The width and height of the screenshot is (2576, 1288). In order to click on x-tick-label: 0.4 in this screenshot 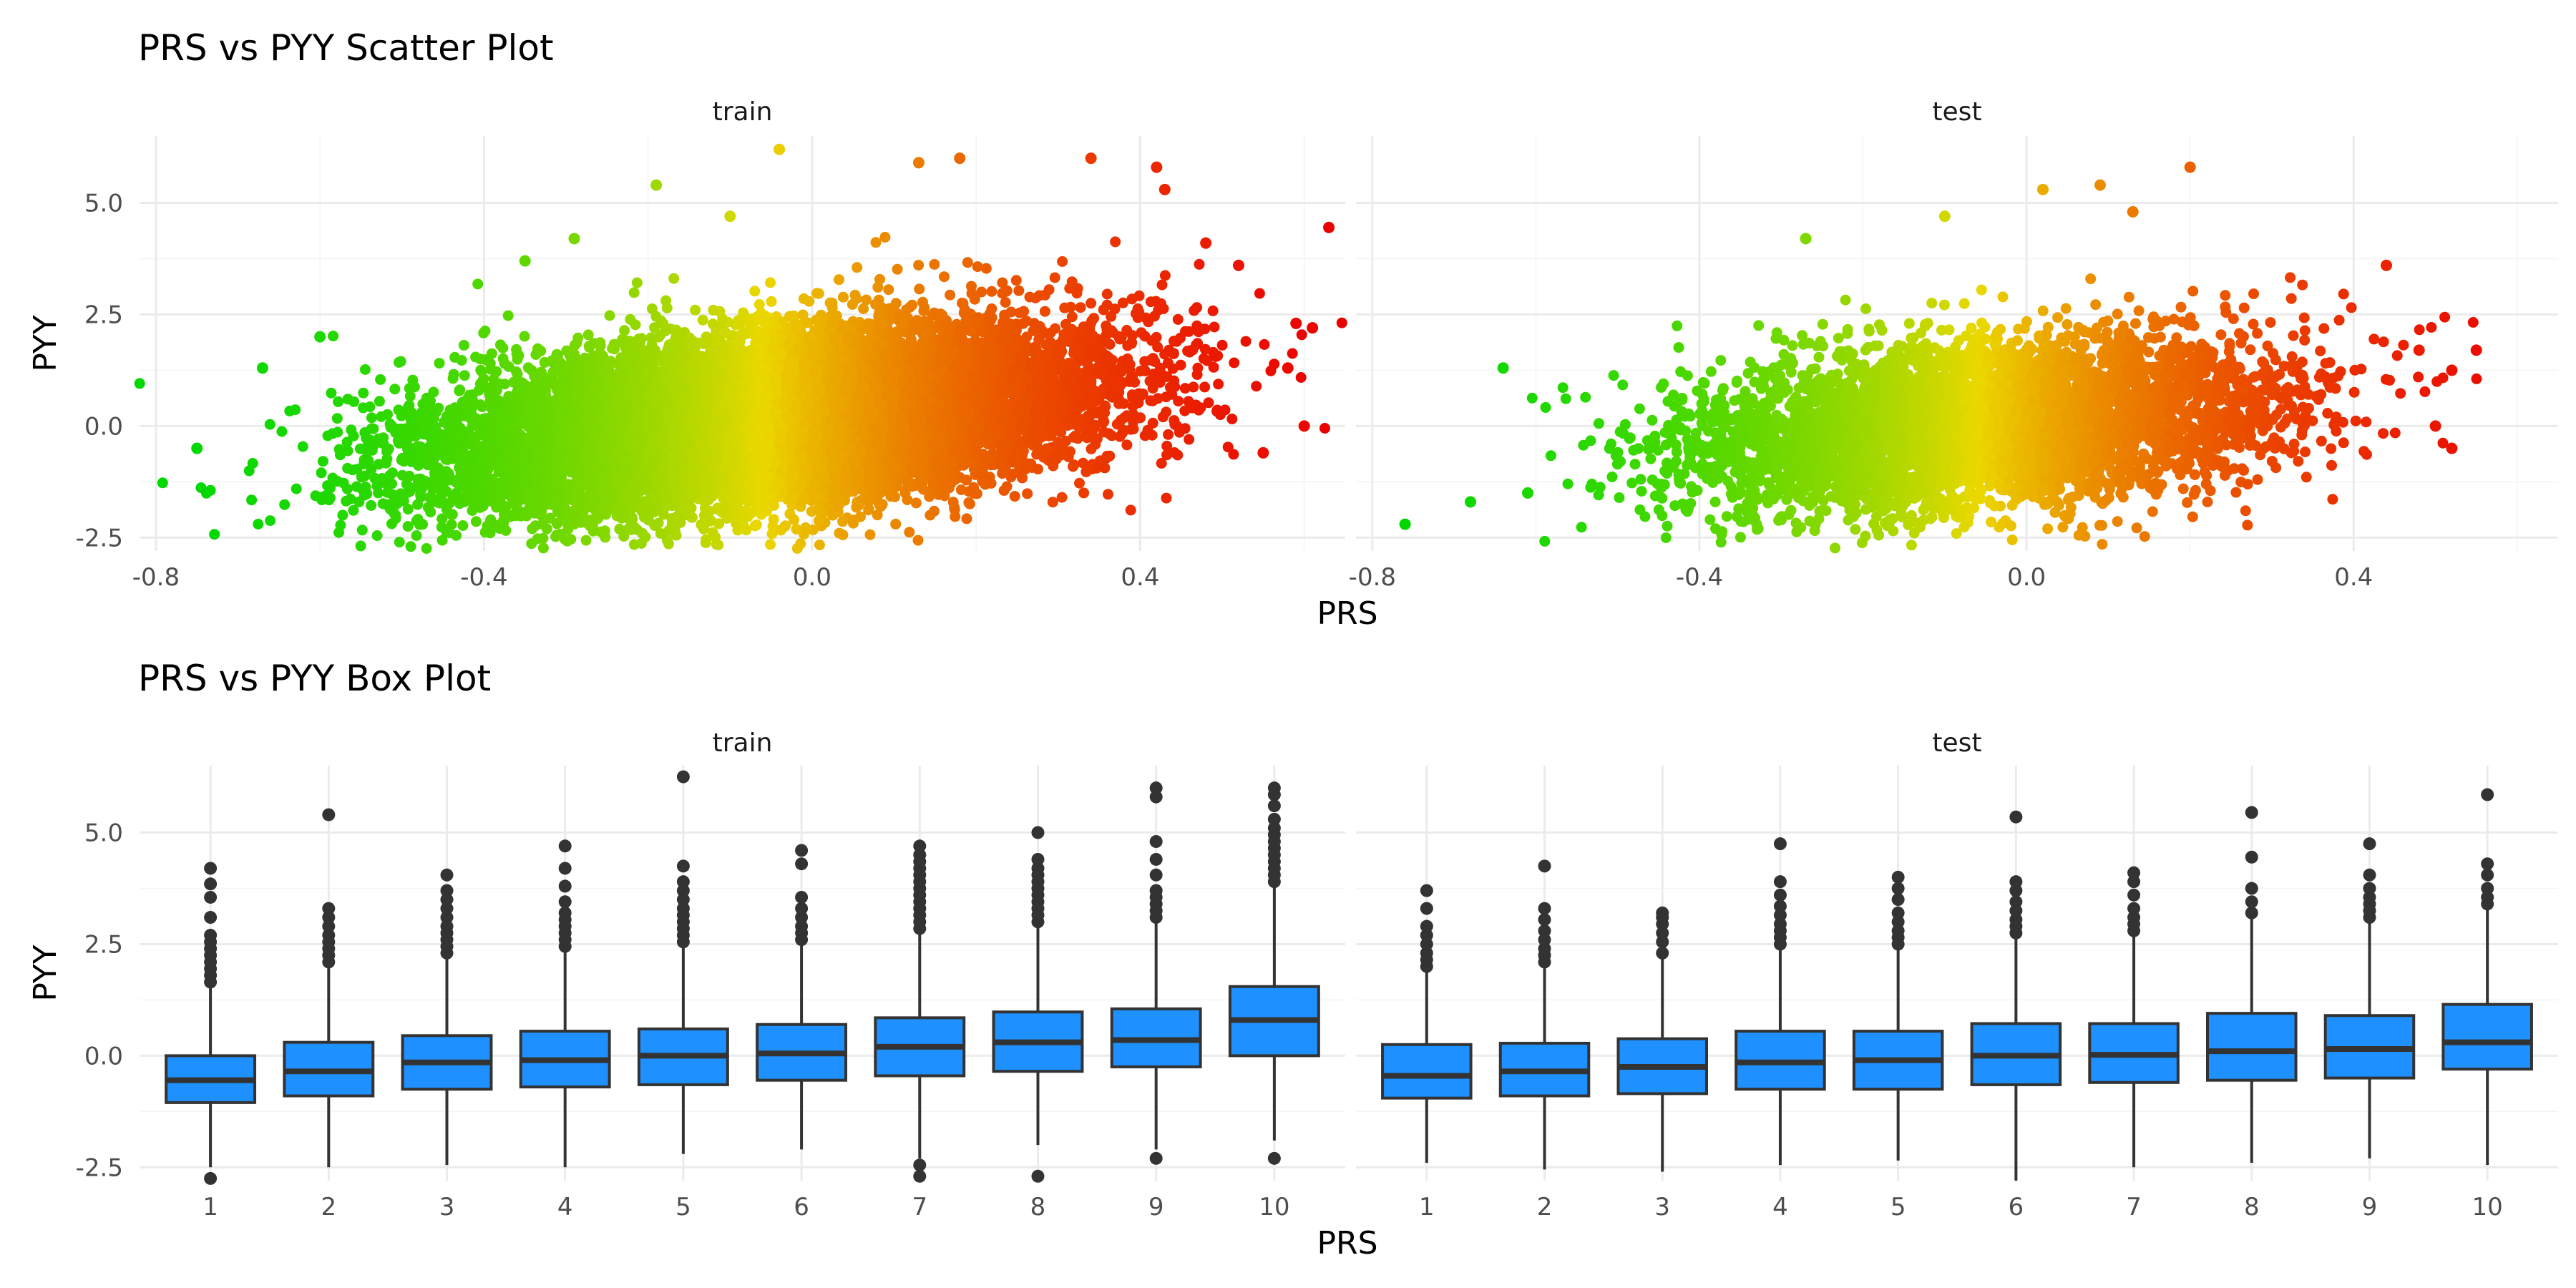, I will do `click(1140, 577)`.